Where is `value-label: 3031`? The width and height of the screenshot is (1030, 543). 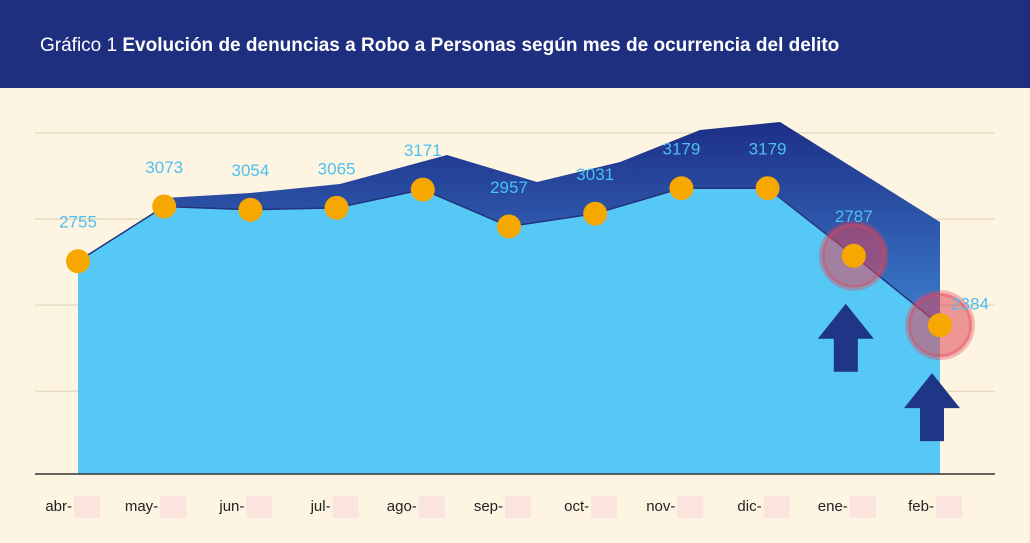 value-label: 3031 is located at coordinates (595, 174).